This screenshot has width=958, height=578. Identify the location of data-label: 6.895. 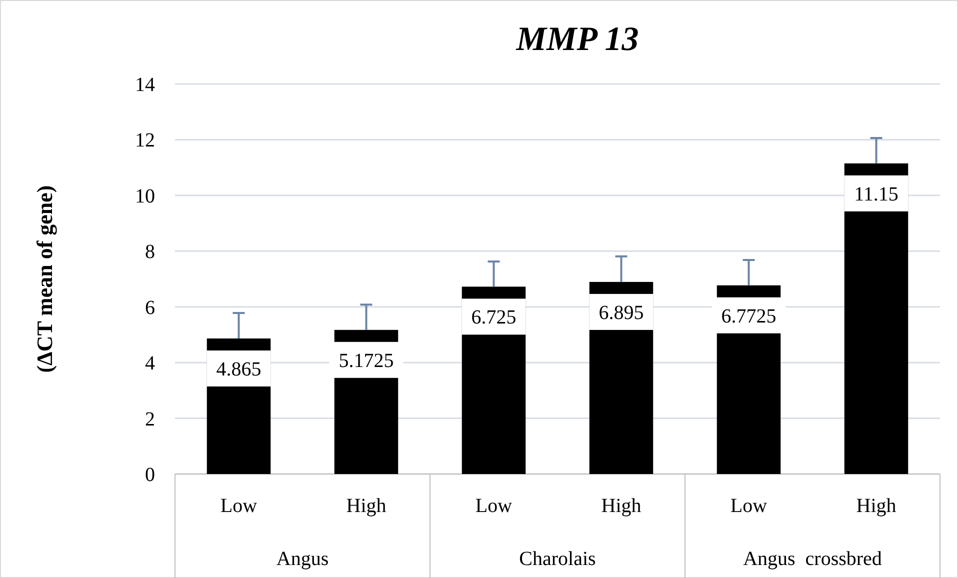
(621, 313).